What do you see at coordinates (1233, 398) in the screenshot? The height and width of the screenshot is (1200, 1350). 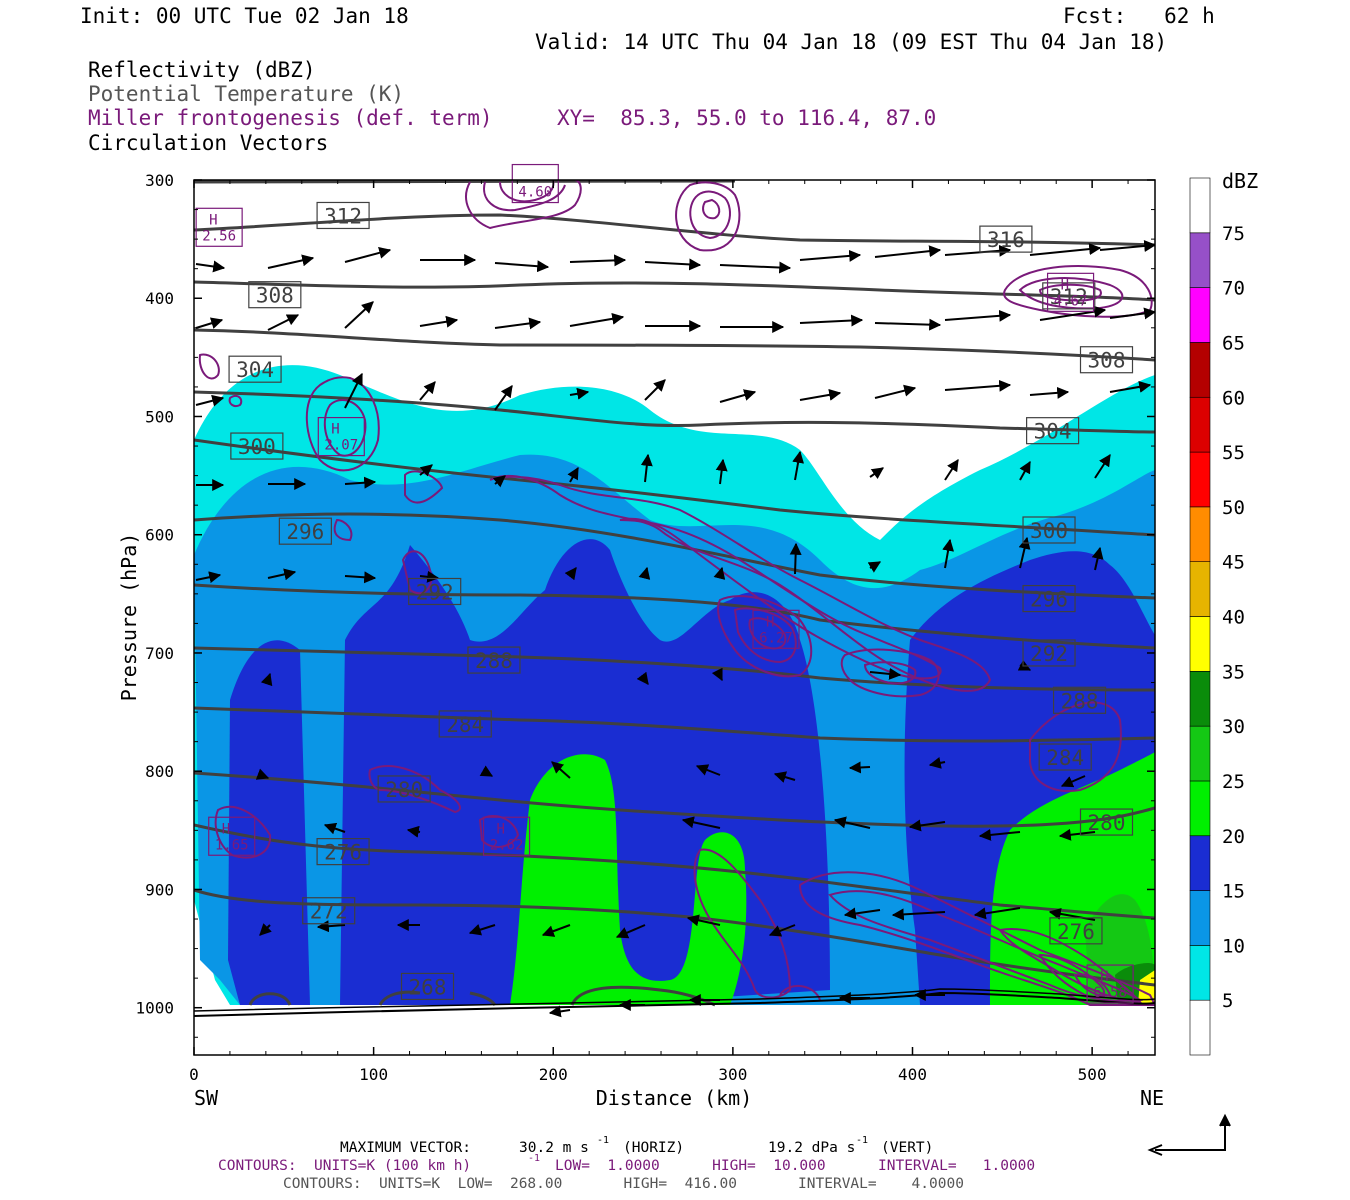 I see `colorbar-level: 60` at bounding box center [1233, 398].